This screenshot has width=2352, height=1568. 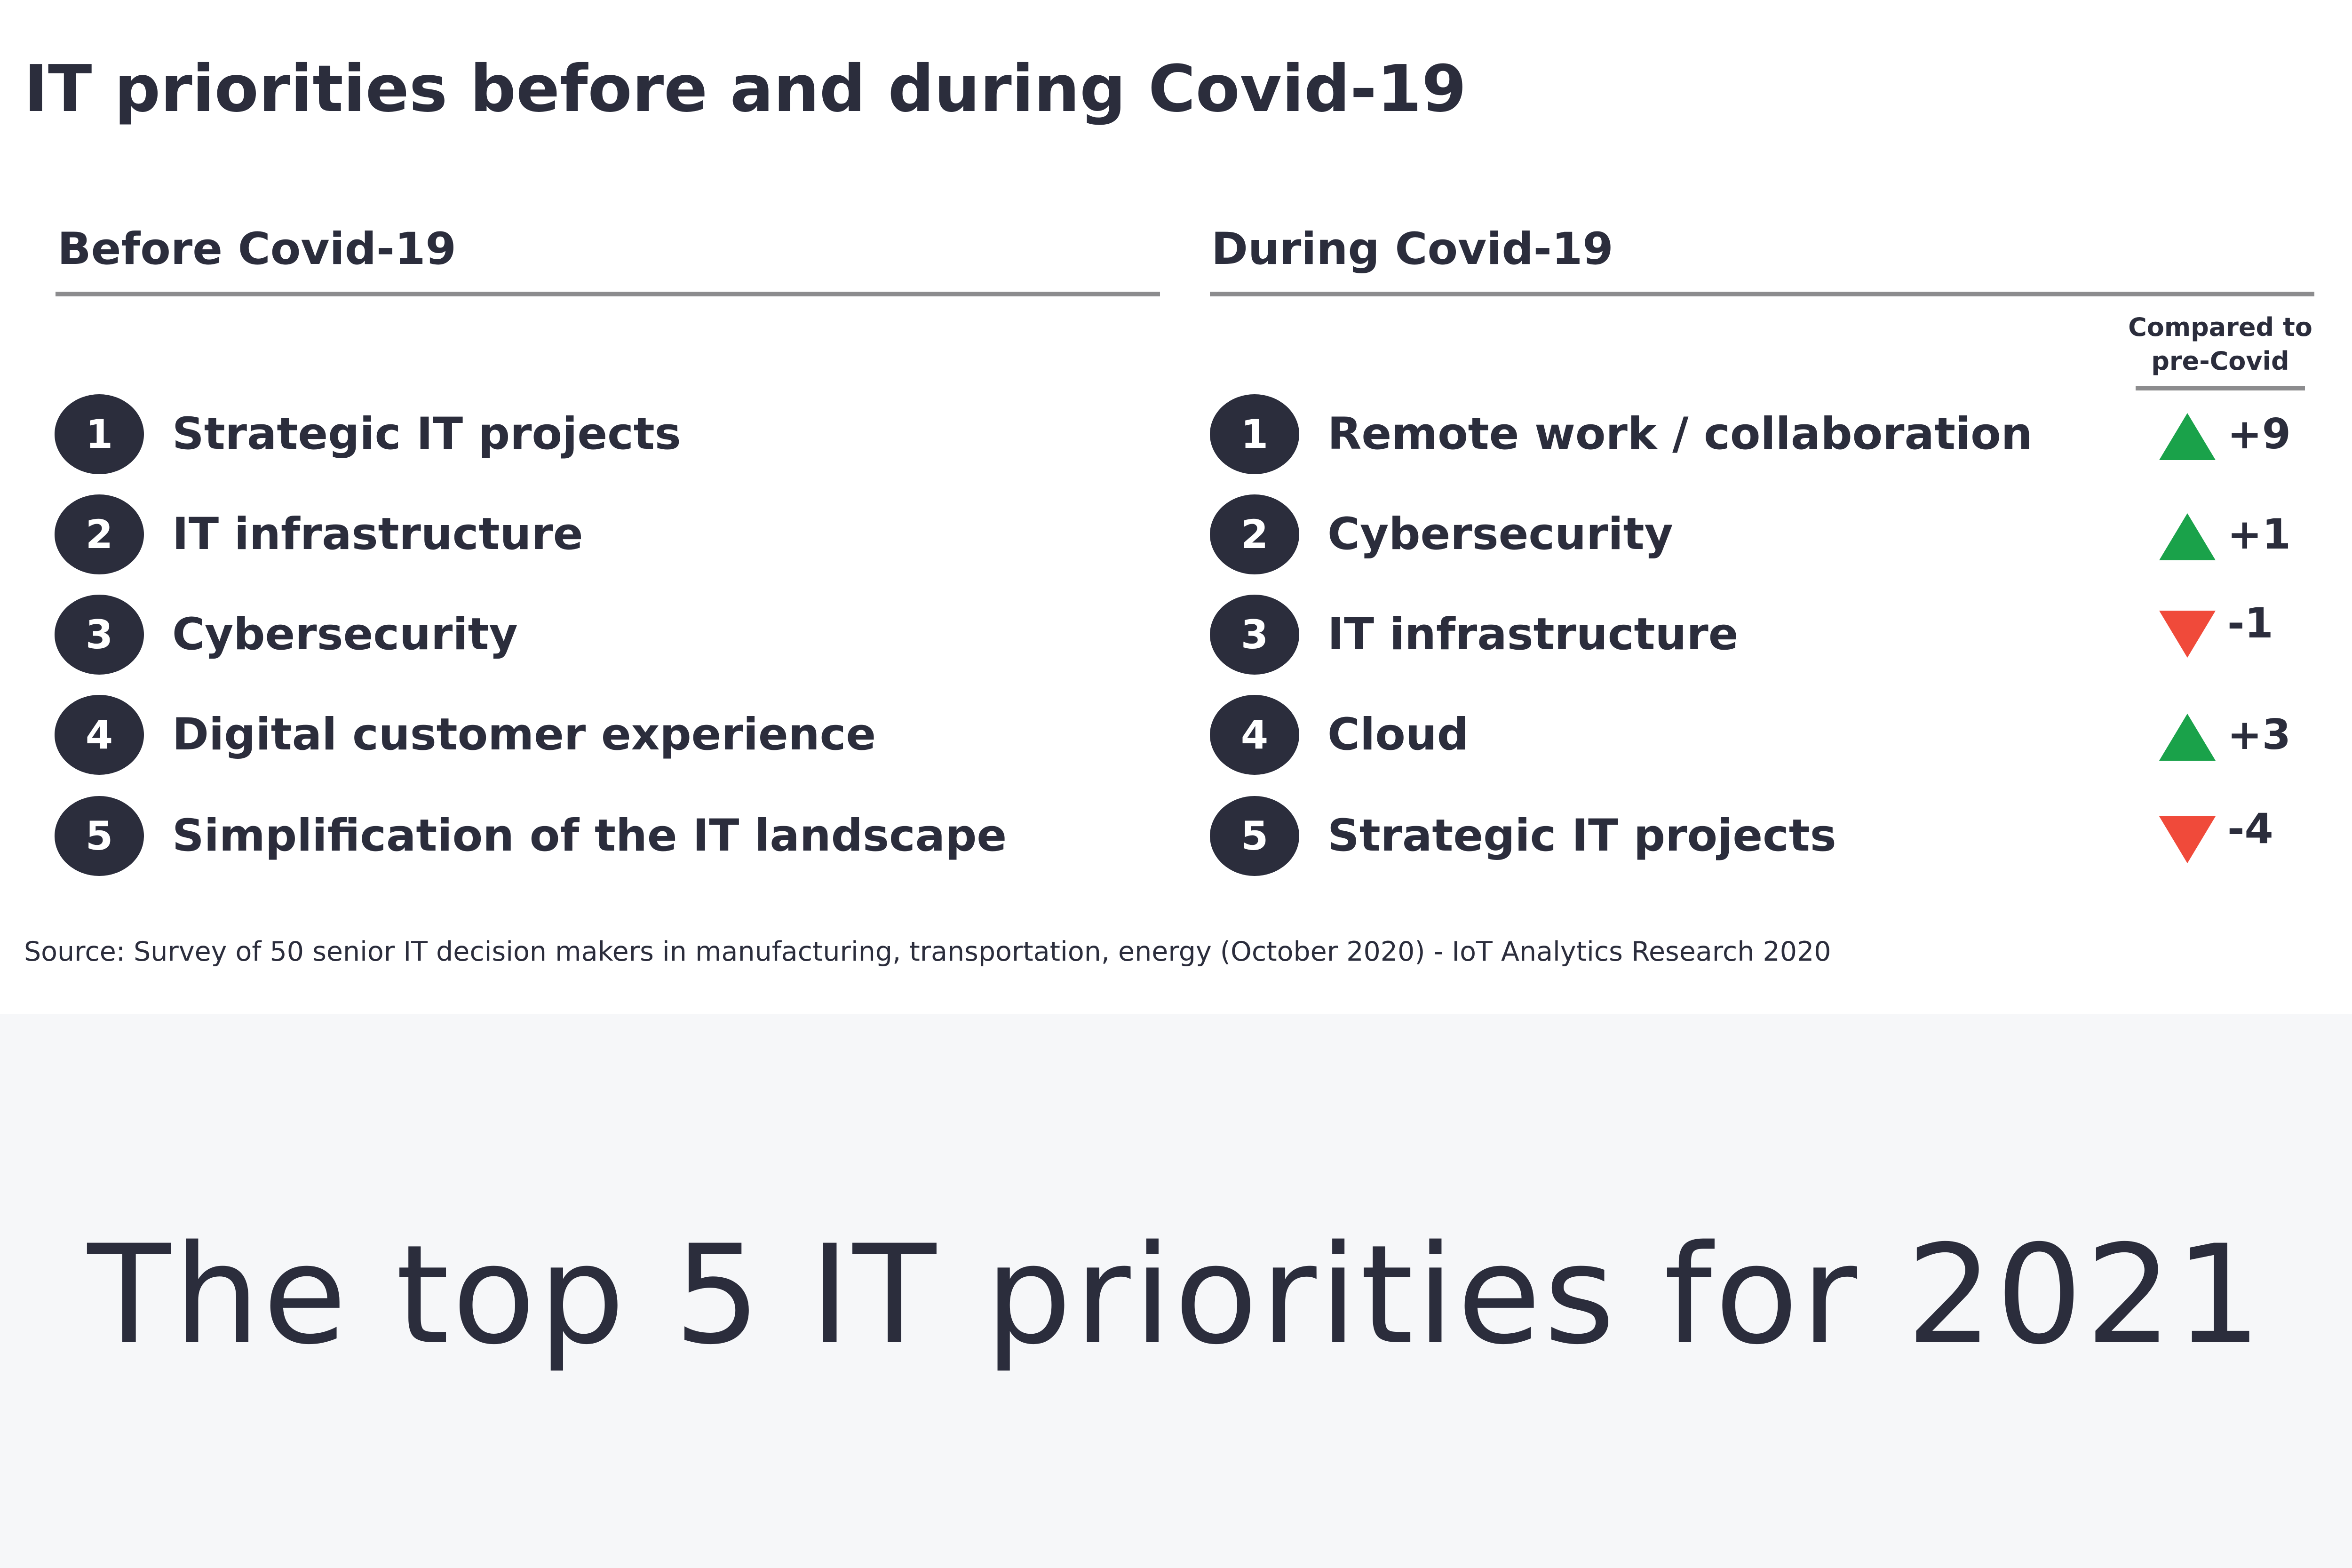 What do you see at coordinates (2259, 534) in the screenshot?
I see `change-value: +1` at bounding box center [2259, 534].